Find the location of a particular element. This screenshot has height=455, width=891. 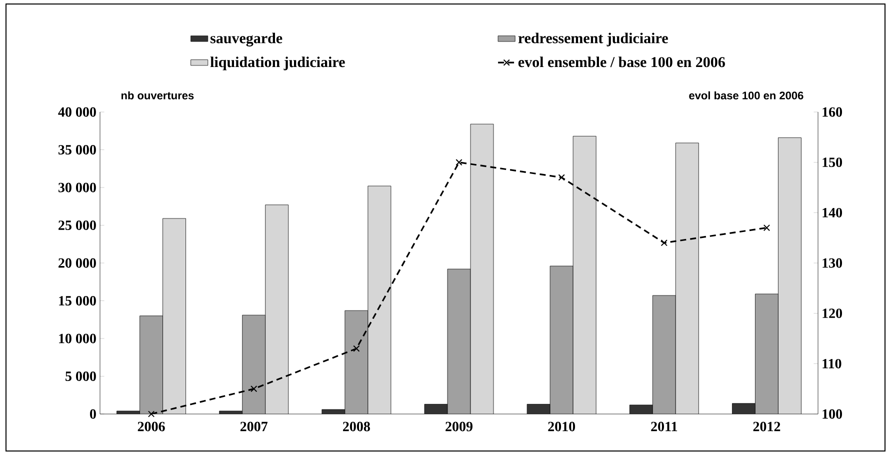

y-tick-label: 0 is located at coordinates (93, 414).